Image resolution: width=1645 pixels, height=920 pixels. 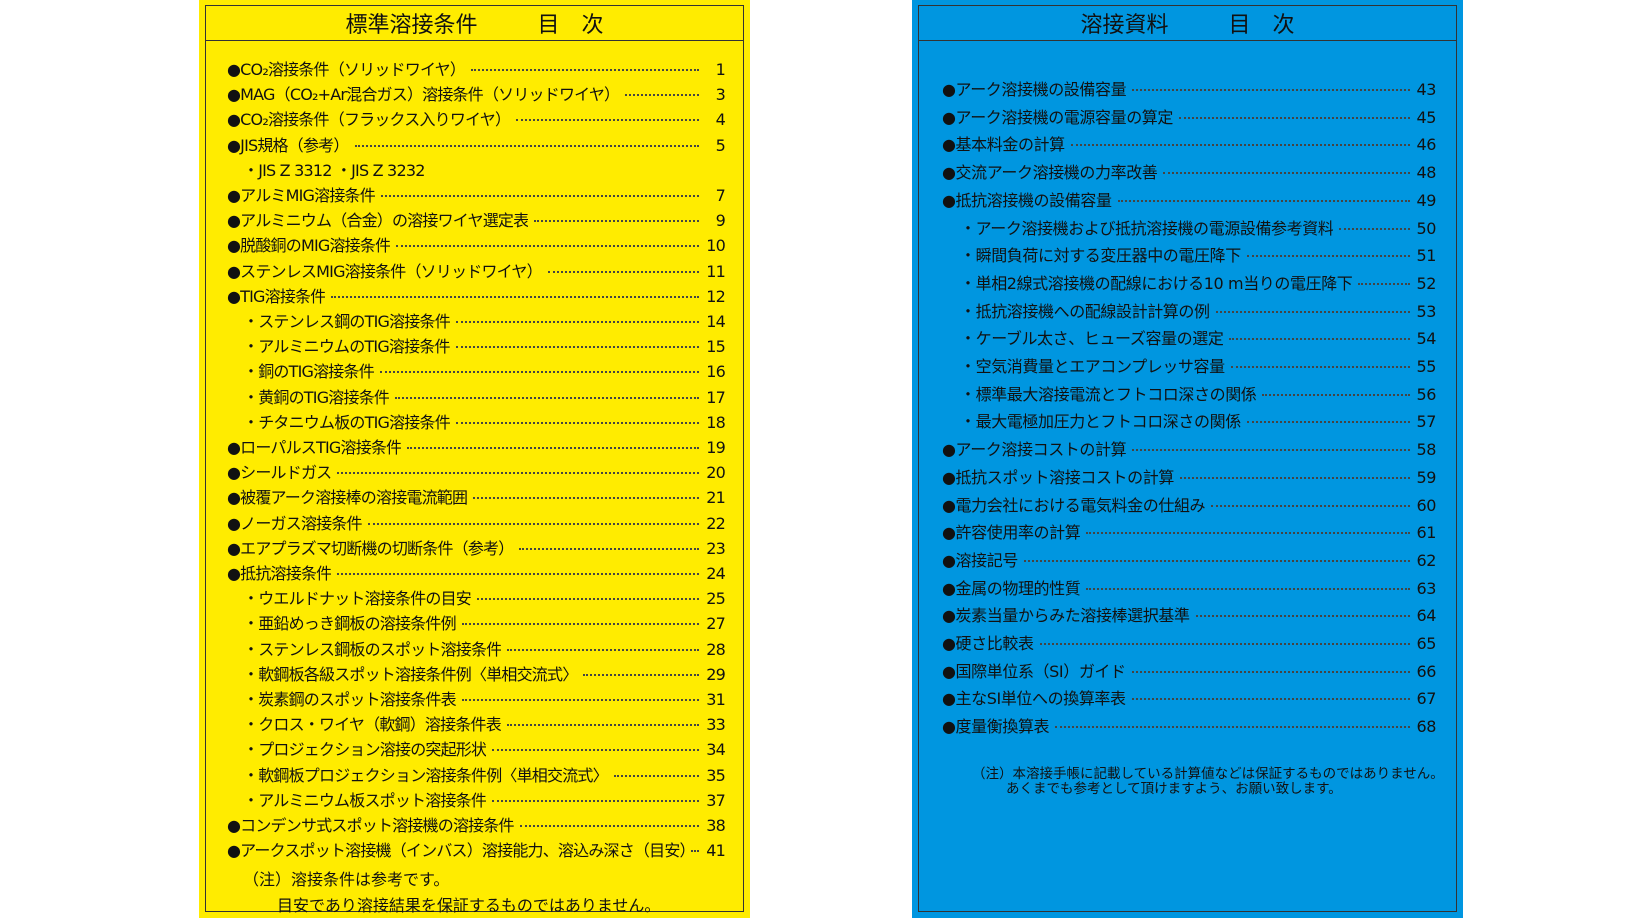 What do you see at coordinates (1426, 450) in the screenshot?
I see `page-number: 58` at bounding box center [1426, 450].